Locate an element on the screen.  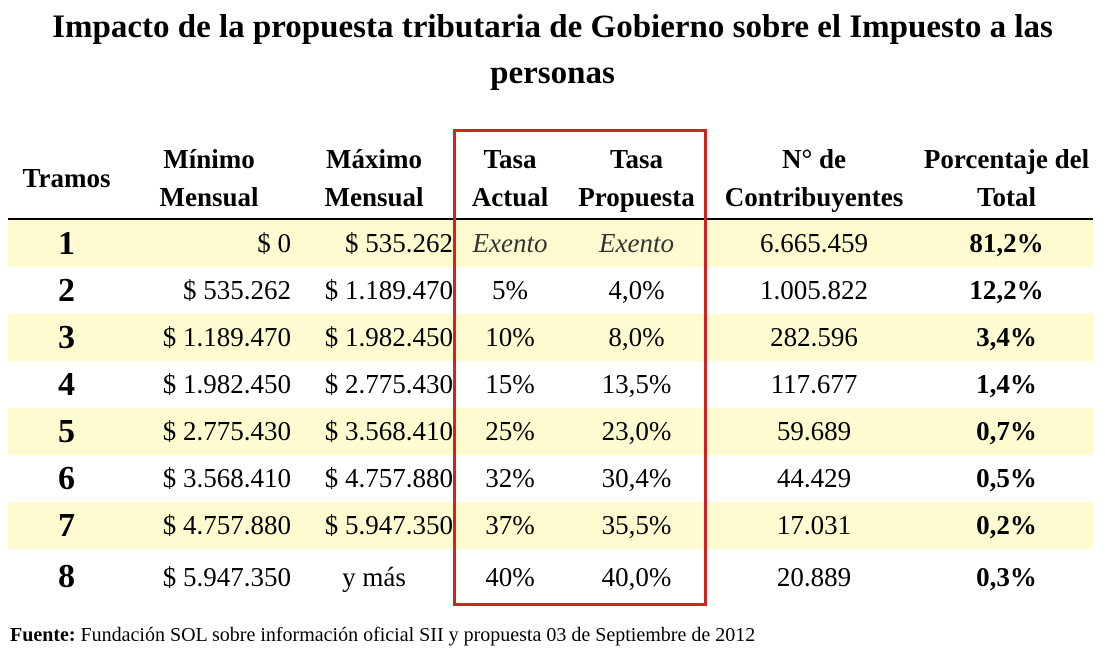
tasa-propuesta-cell: 4,0% is located at coordinates (636, 290).